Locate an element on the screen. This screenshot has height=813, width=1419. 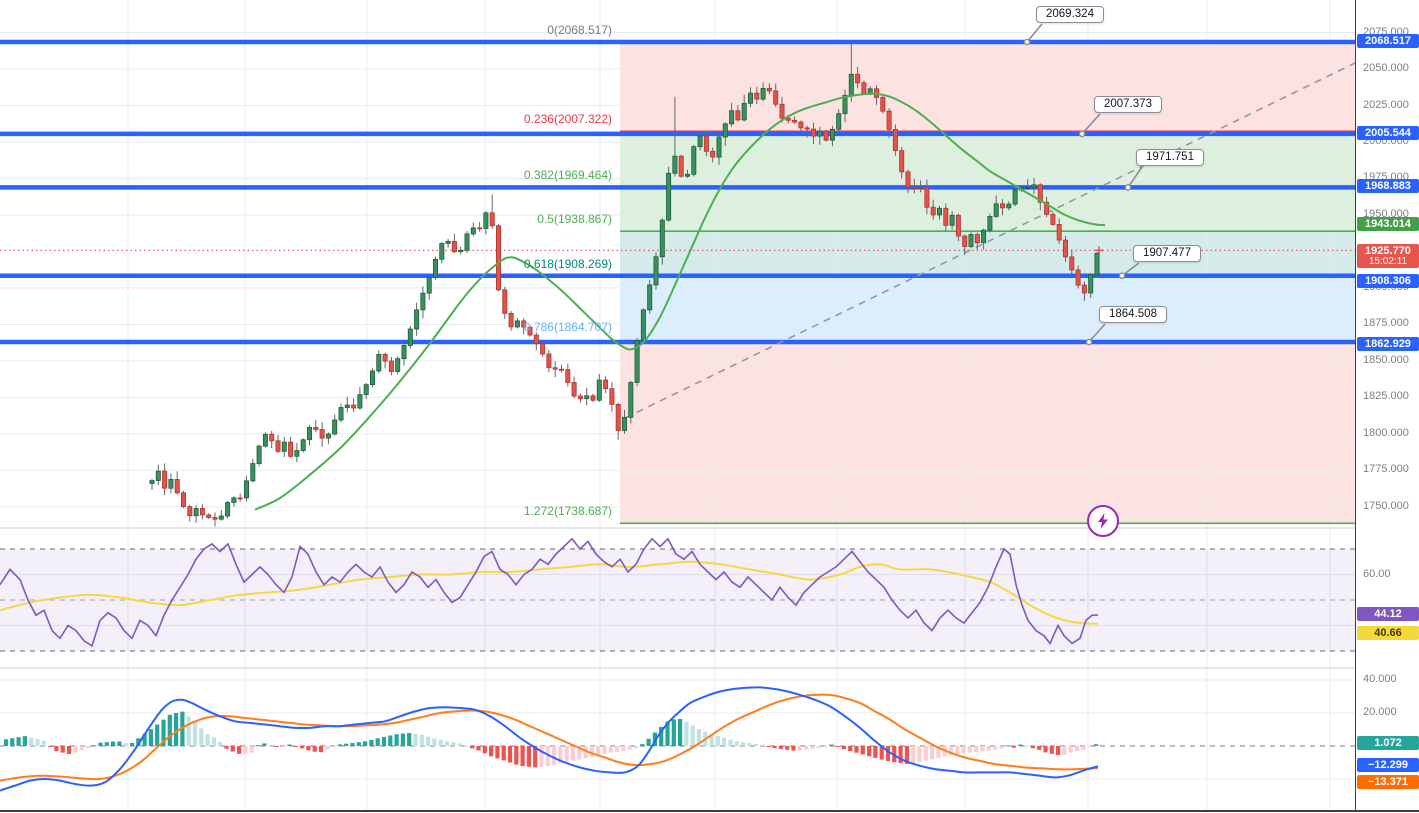
price-badge: 1943.014 is located at coordinates (1388, 224).